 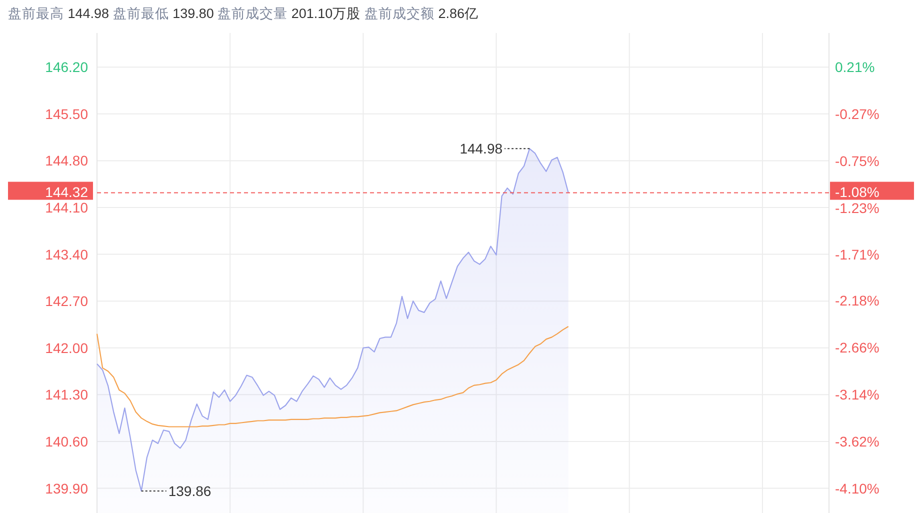 I want to click on y-tick-label: 145.50, so click(x=66, y=114).